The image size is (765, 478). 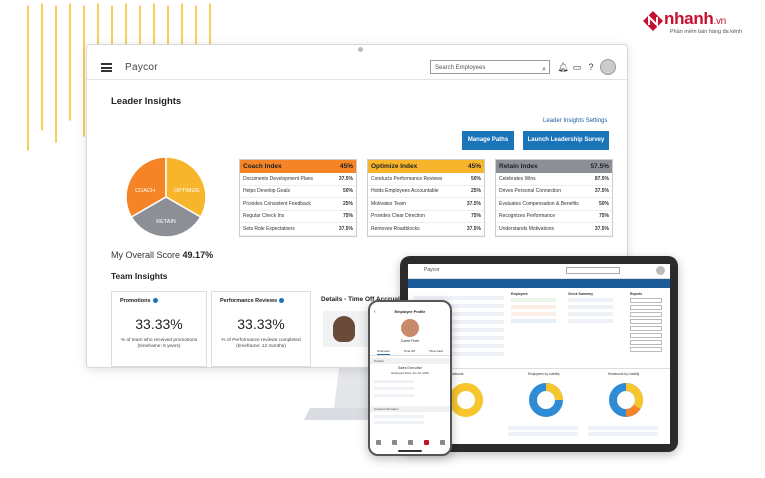 What do you see at coordinates (591, 67) in the screenshot?
I see `help-icon: ?` at bounding box center [591, 67].